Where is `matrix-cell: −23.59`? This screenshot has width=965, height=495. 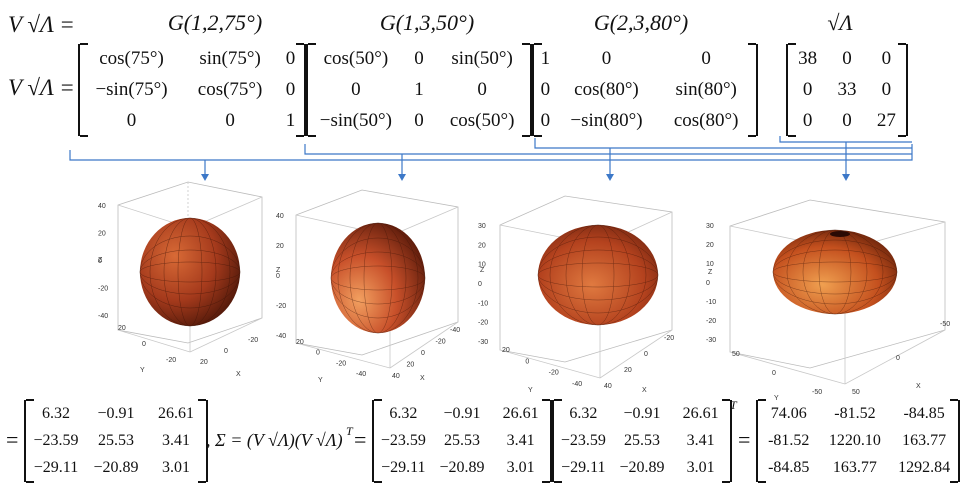
matrix-cell: −23.59 is located at coordinates (403, 440).